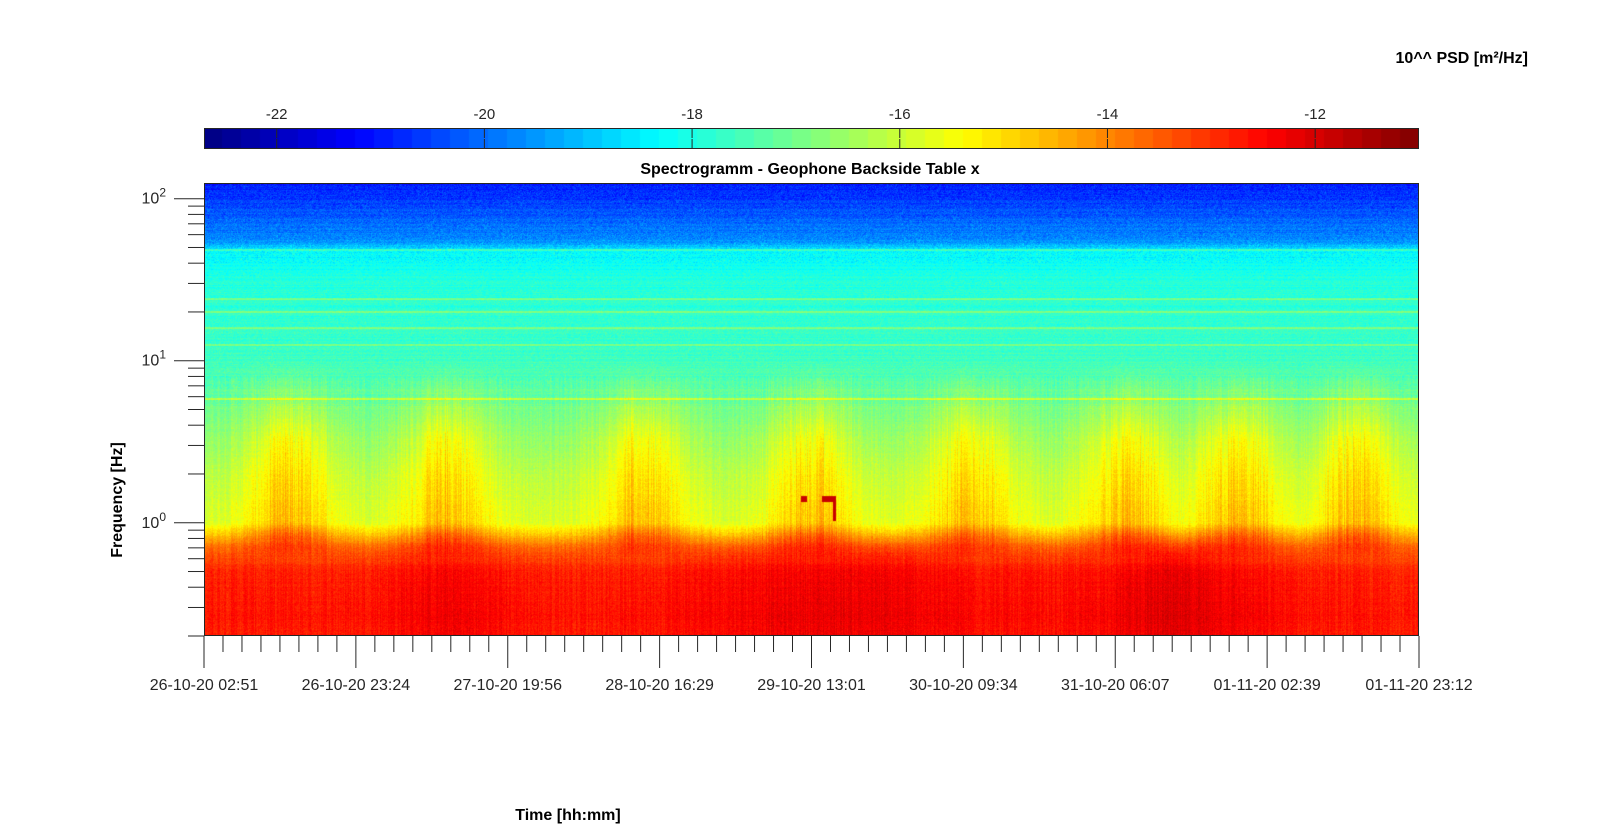 Image resolution: width=1597 pixels, height=838 pixels. I want to click on y-tick-label: 10², so click(154, 197).